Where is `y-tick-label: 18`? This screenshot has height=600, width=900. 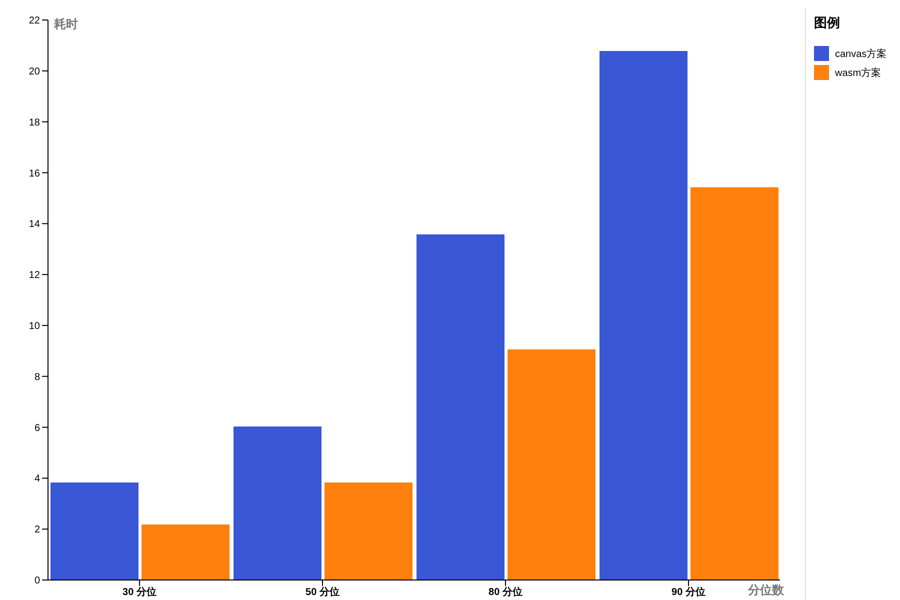
y-tick-label: 18 is located at coordinates (34, 122).